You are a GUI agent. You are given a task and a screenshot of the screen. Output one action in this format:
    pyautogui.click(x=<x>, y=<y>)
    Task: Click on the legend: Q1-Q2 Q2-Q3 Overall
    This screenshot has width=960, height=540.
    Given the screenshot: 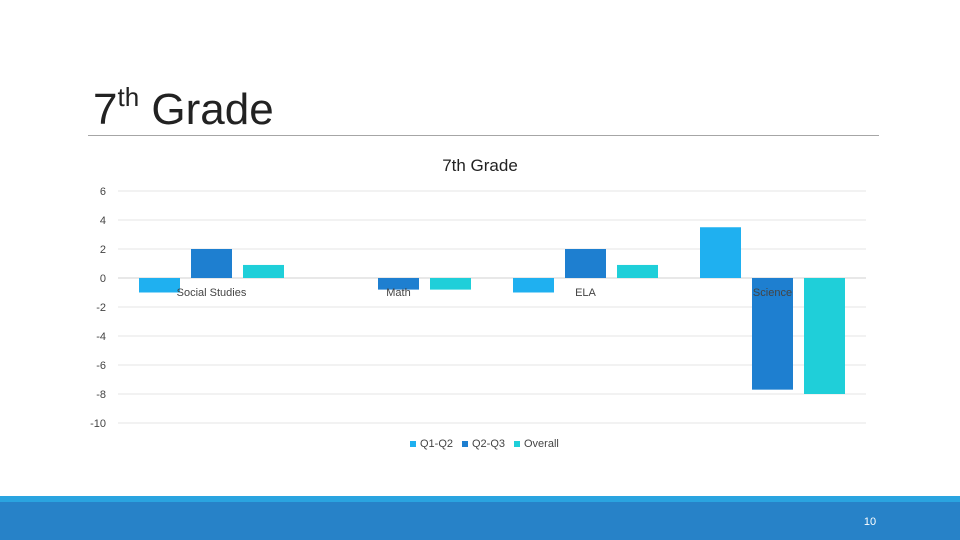 What is the action you would take?
    pyautogui.click(x=484, y=444)
    